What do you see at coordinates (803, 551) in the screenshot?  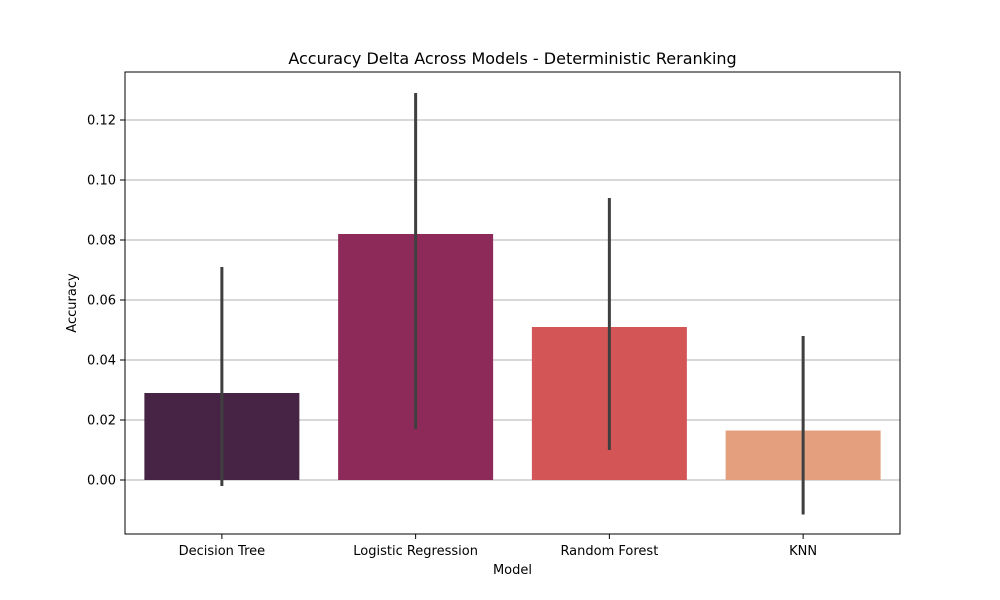 I see `x-tick-label: KNN` at bounding box center [803, 551].